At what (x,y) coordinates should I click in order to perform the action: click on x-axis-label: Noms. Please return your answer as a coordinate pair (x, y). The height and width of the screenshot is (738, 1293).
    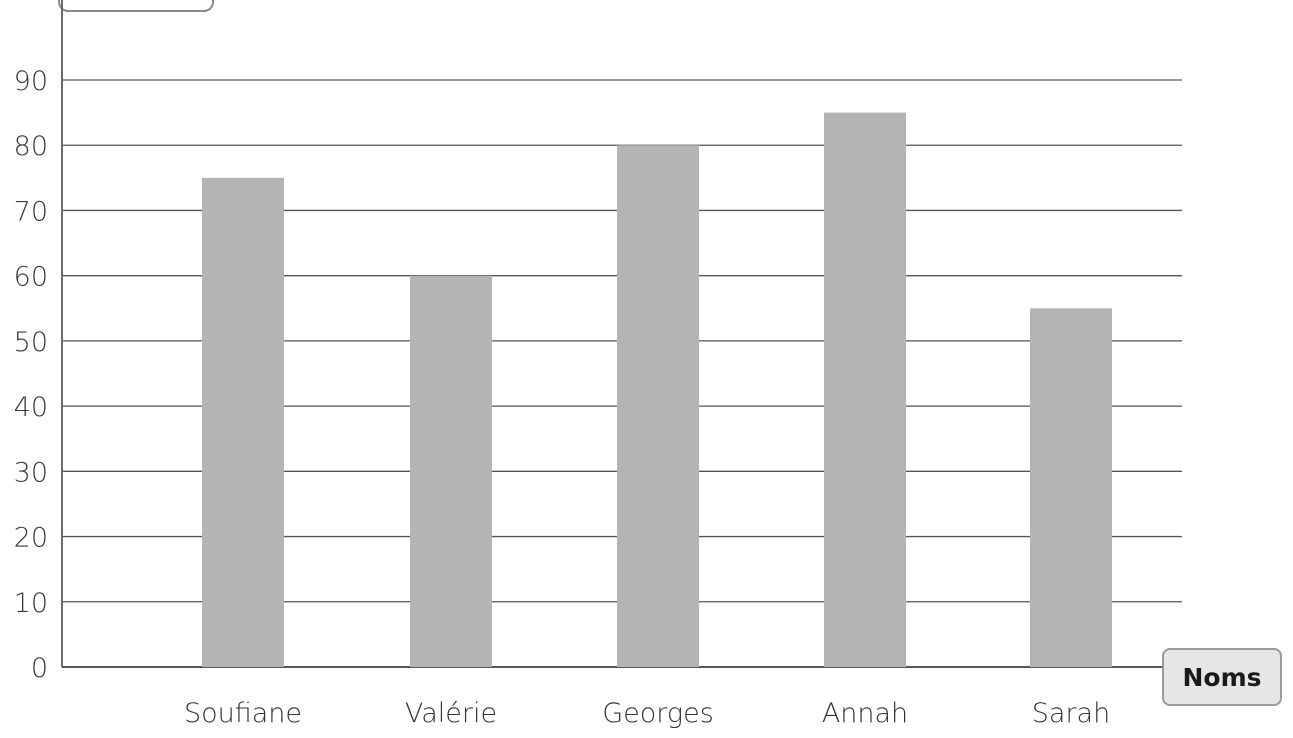
    Looking at the image, I should click on (1222, 677).